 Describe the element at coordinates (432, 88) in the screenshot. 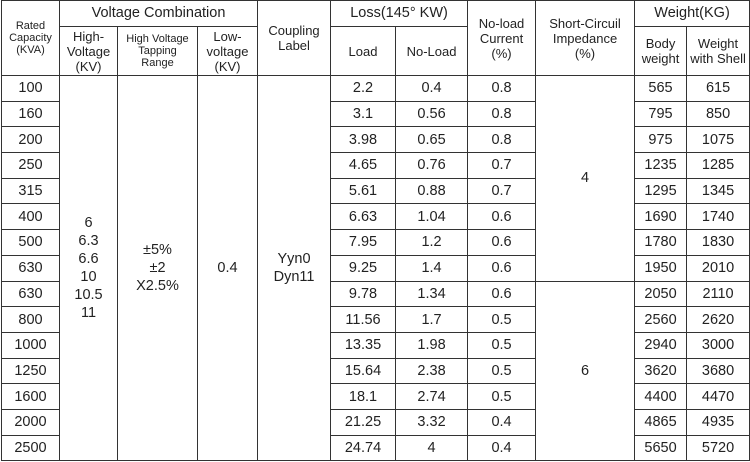

I see `no-load-loss-cell: 0.4` at that location.